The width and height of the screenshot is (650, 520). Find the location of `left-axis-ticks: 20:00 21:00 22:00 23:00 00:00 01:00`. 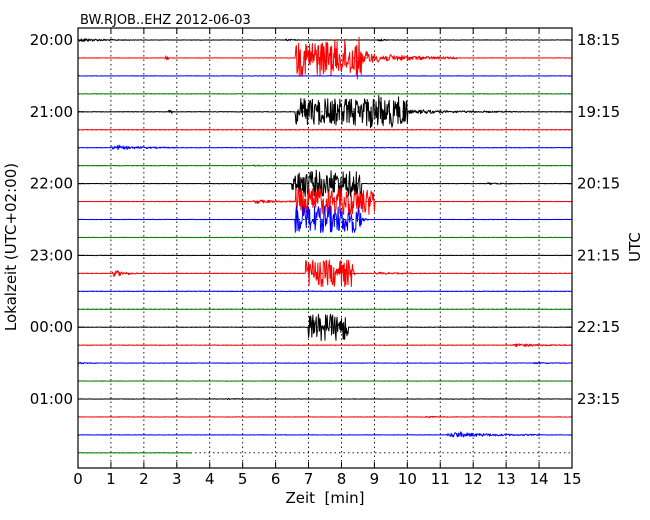

left-axis-ticks: 20:00 21:00 22:00 23:00 00:00 01:00 is located at coordinates (57, 219).